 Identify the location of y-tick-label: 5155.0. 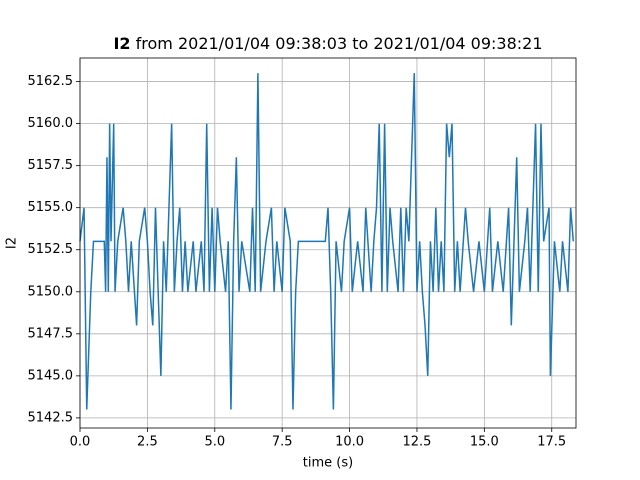
(51, 207).